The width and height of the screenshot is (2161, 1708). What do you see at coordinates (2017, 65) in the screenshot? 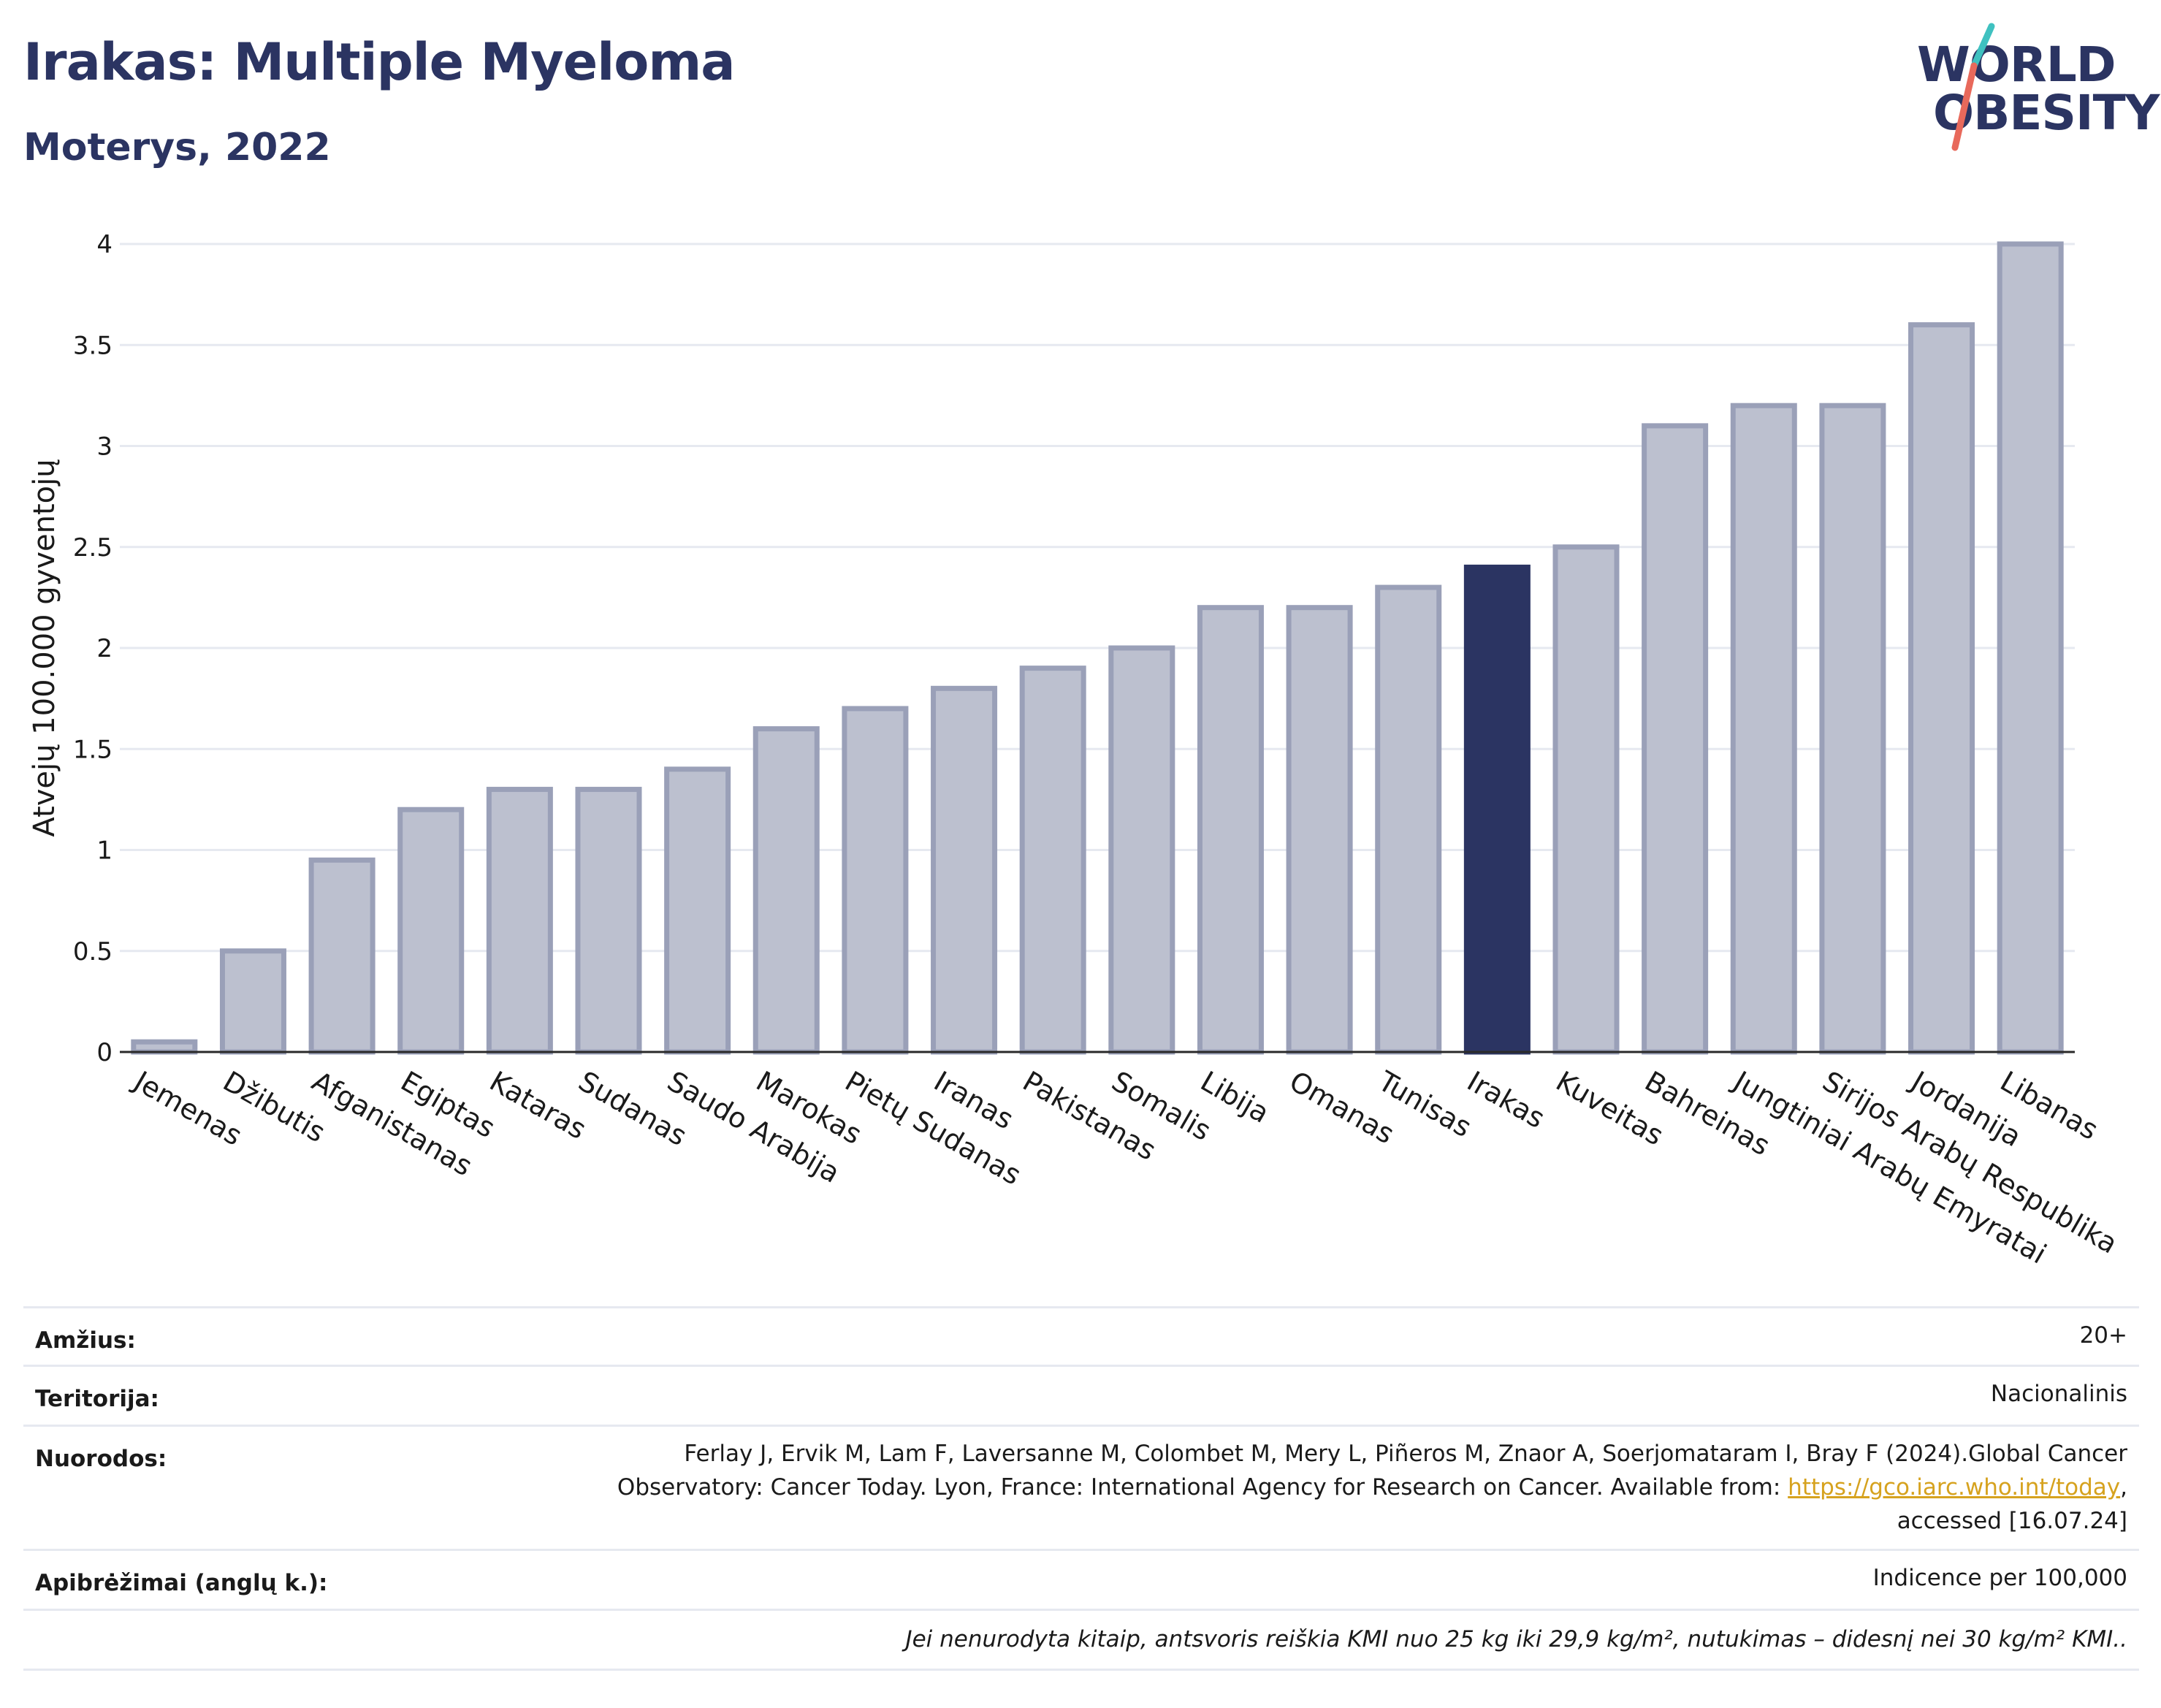
I see `logo-line-1: WORLD` at bounding box center [2017, 65].